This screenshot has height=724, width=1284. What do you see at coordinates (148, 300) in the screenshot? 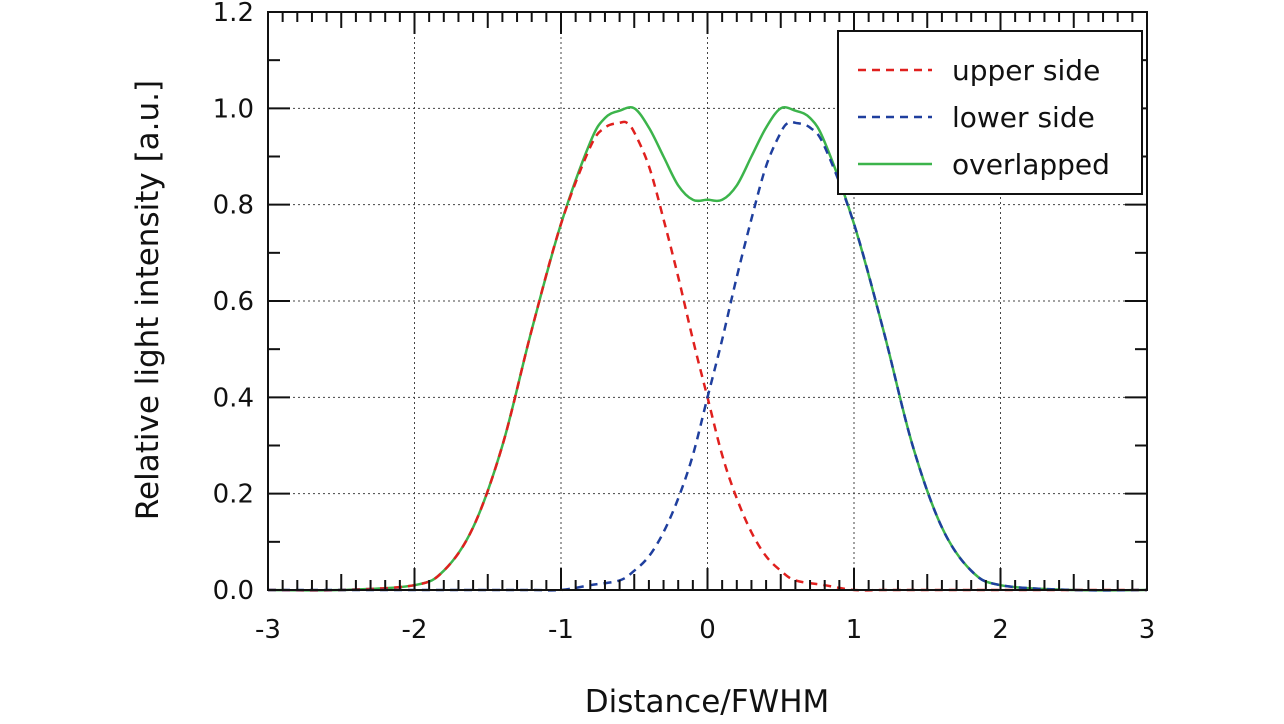
I see `y-axis-label: Relative light intensity [a.u.]` at bounding box center [148, 300].